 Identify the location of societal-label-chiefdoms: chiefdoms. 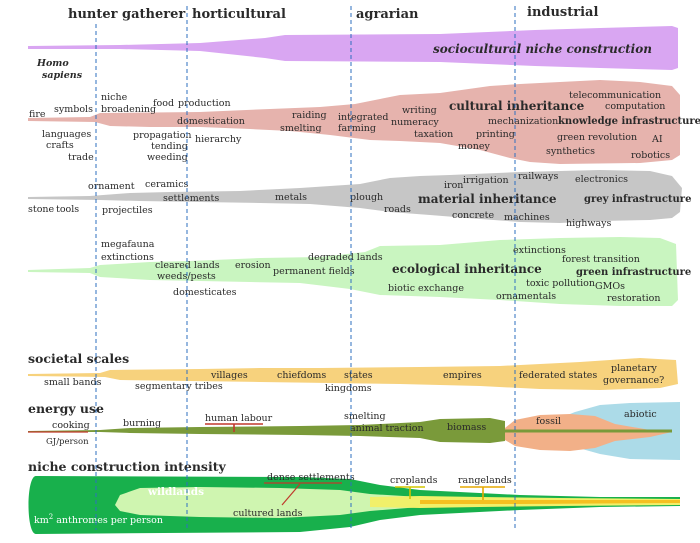
(301, 375).